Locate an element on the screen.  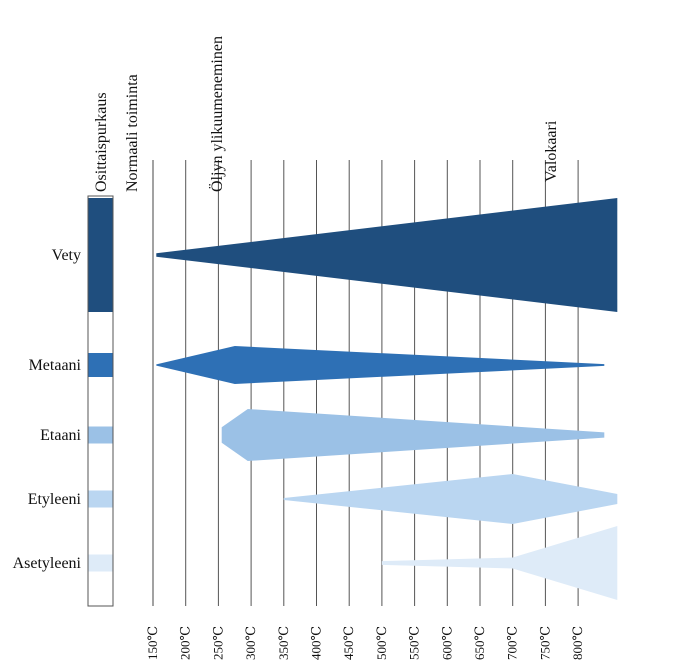
tick-label: 200℃ is located at coordinates (185, 643).